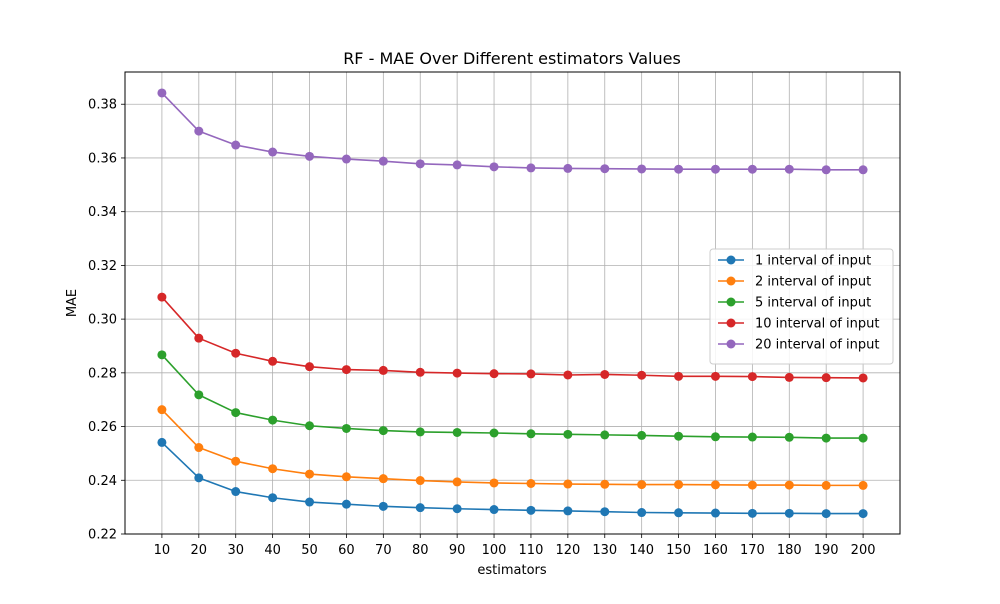 The width and height of the screenshot is (1000, 604). I want to click on x-tick-label: 50, so click(309, 550).